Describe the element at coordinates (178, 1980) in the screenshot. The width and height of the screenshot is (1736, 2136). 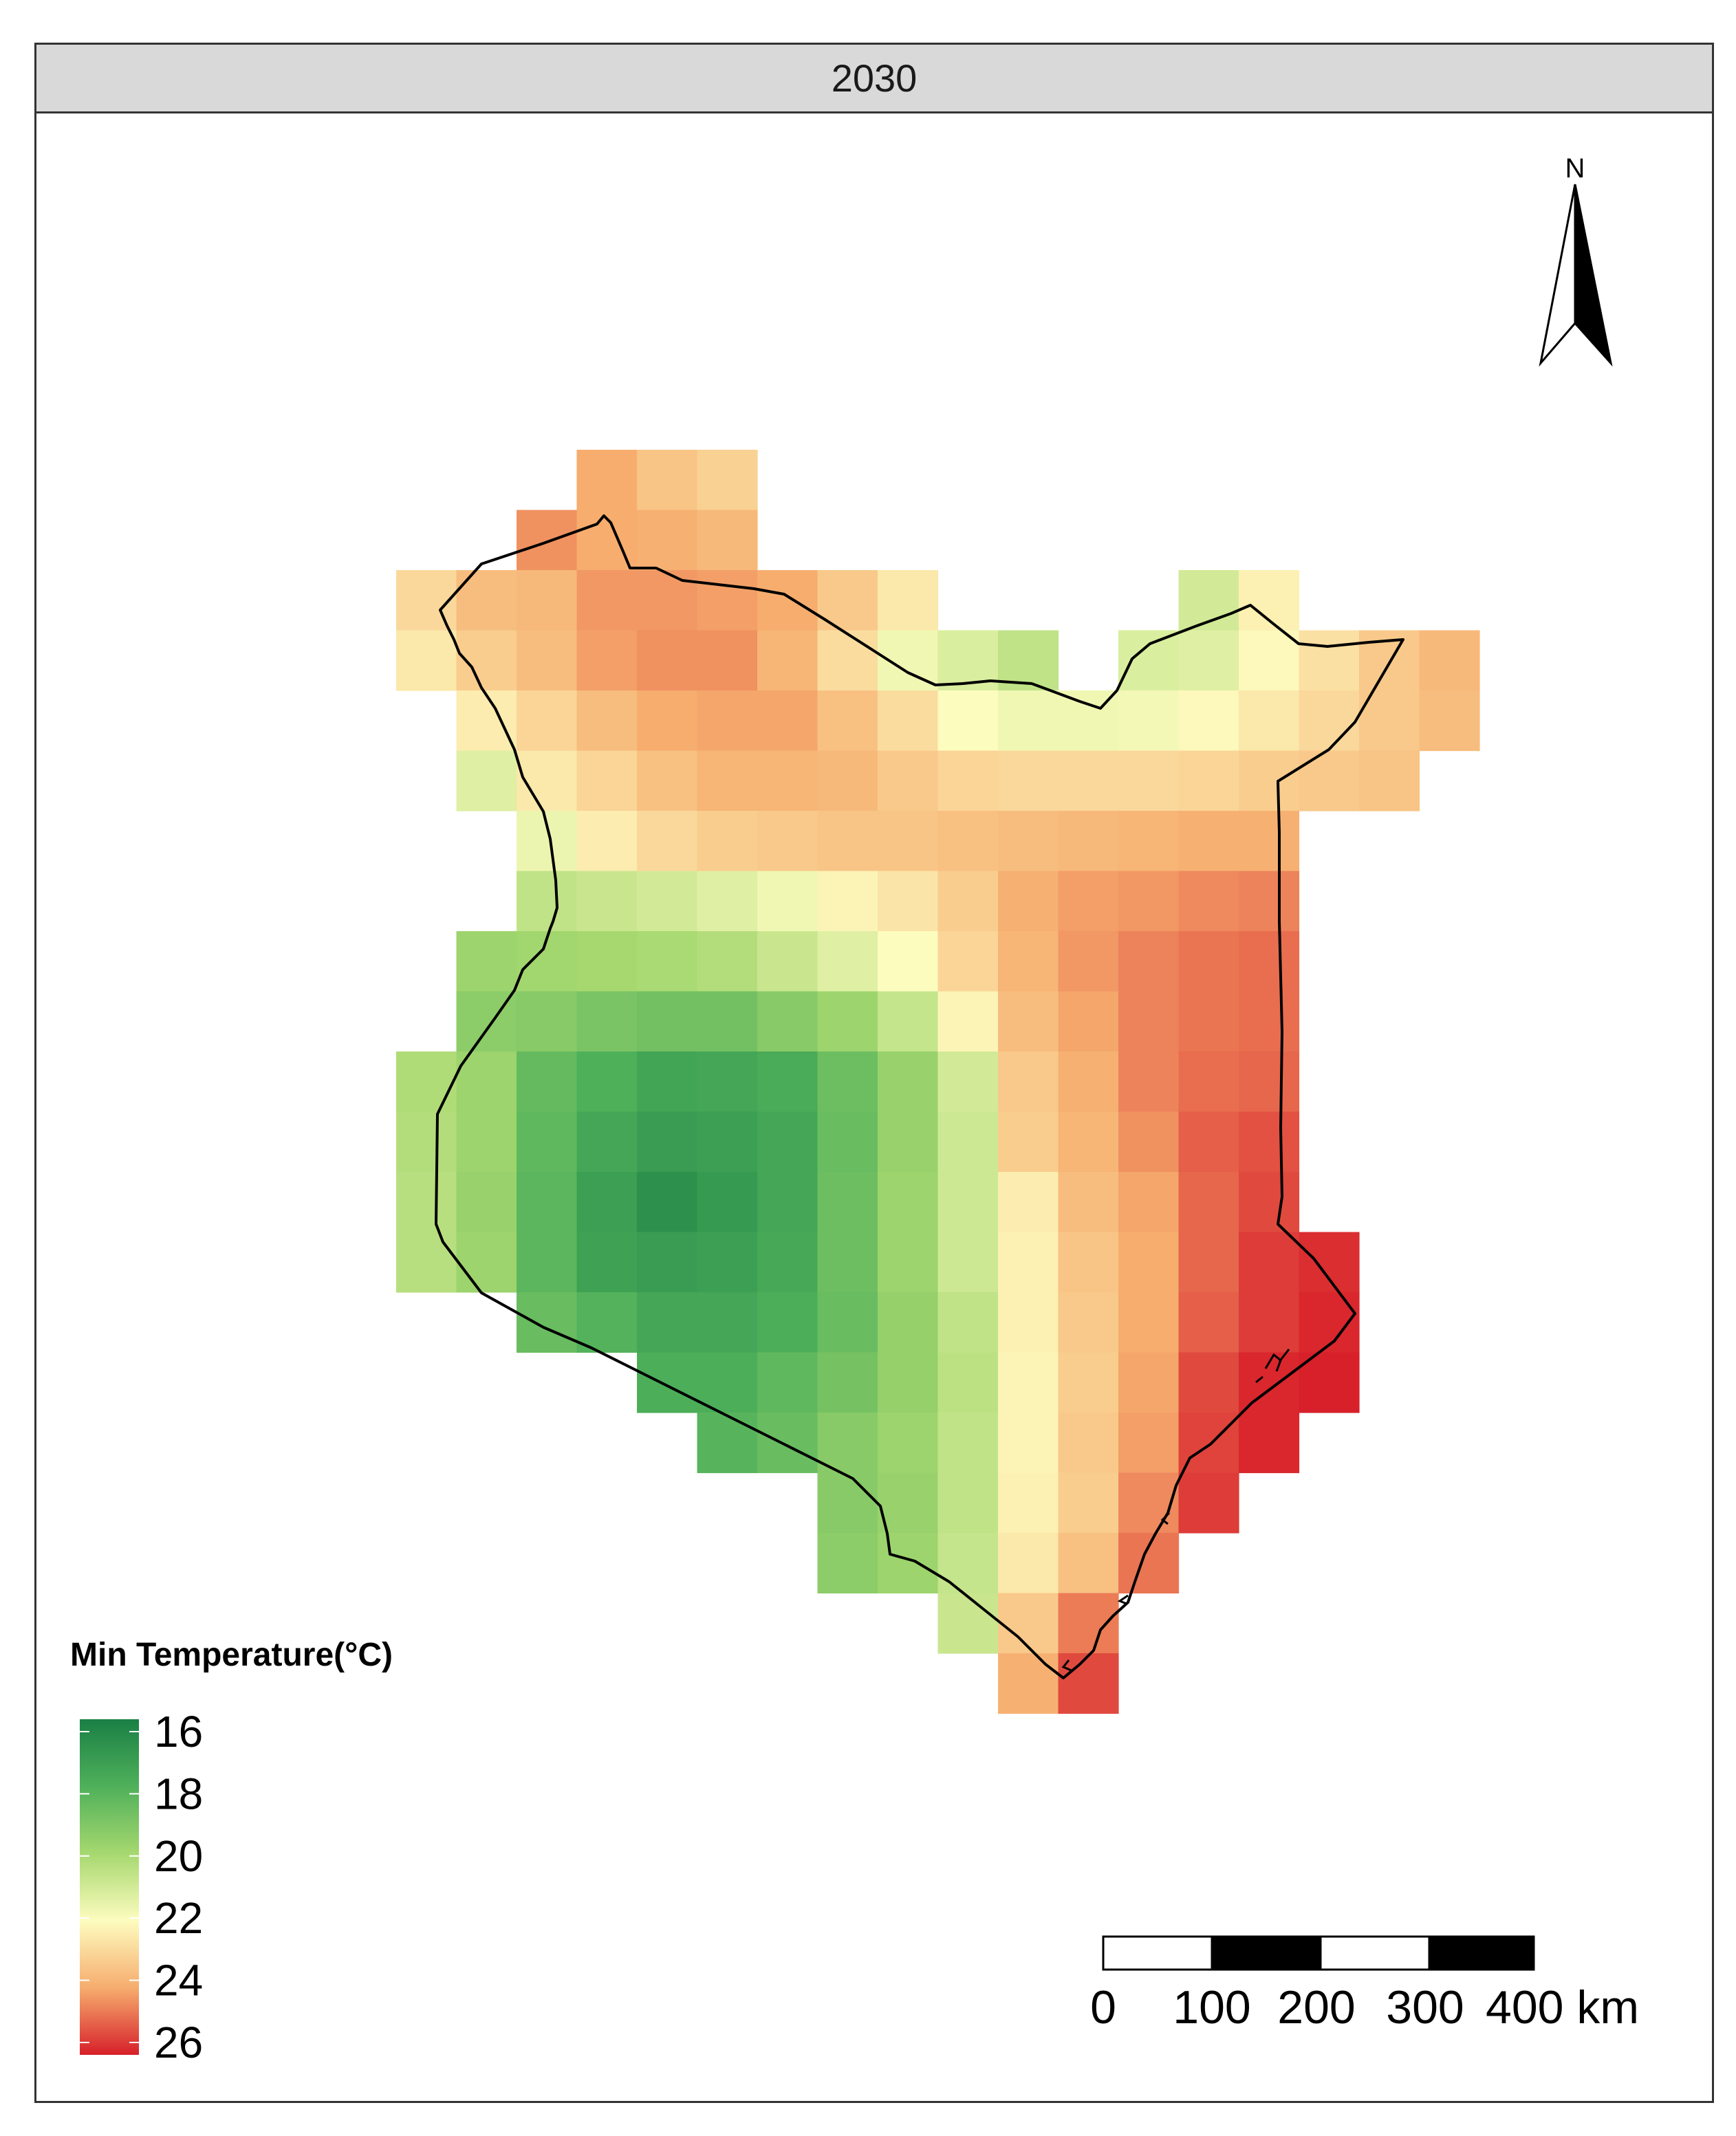
I see `legend-tick-label: 24` at that location.